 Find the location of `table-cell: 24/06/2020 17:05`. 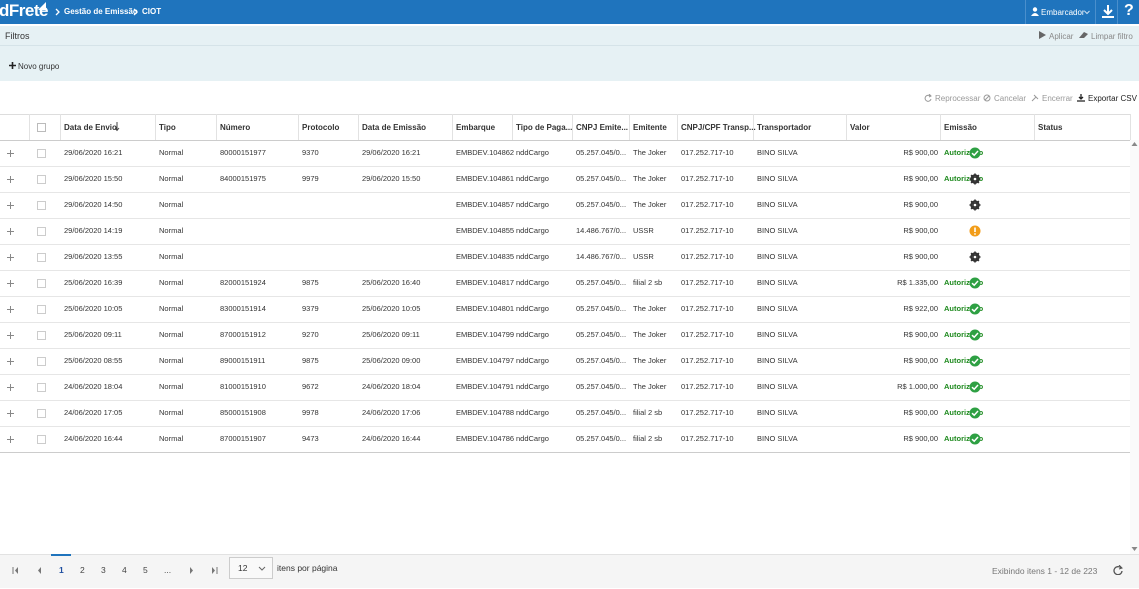

table-cell: 24/06/2020 17:05 is located at coordinates (93, 412).